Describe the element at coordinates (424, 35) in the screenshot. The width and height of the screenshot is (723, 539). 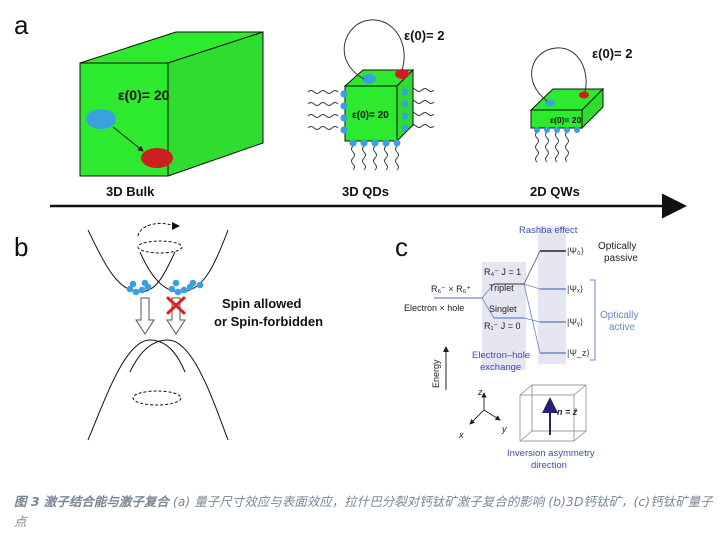
I see `qd-epsilon-out: ε(0)= 2` at that location.